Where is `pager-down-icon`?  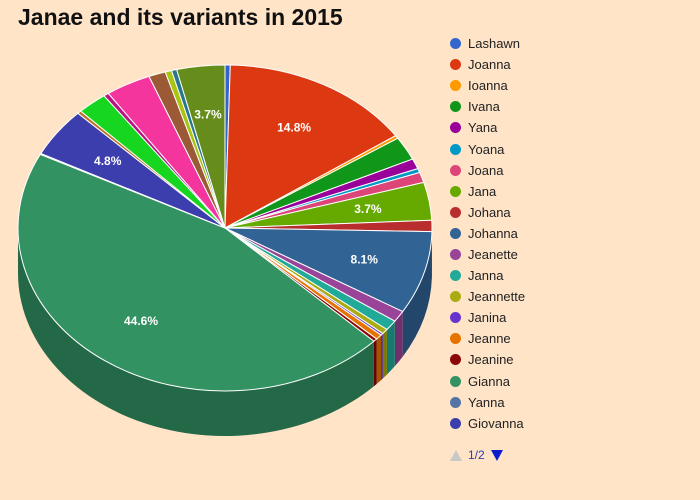
pager-down-icon is located at coordinates (496, 455).